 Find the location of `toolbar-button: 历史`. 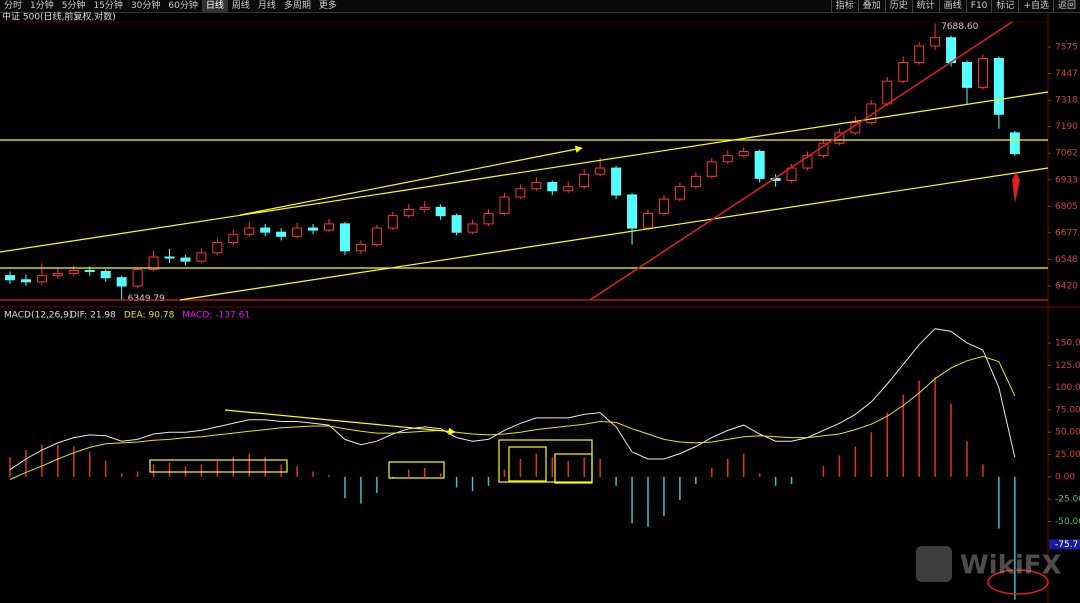

toolbar-button: 历史 is located at coordinates (898, 6).